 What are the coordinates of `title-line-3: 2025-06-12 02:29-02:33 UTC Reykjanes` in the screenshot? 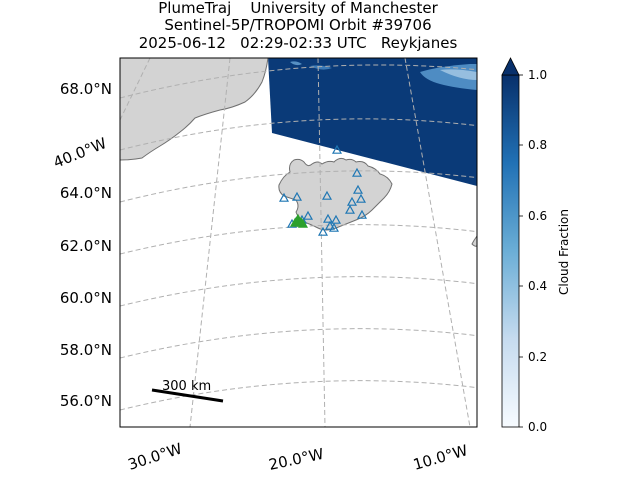 It's located at (298, 43).